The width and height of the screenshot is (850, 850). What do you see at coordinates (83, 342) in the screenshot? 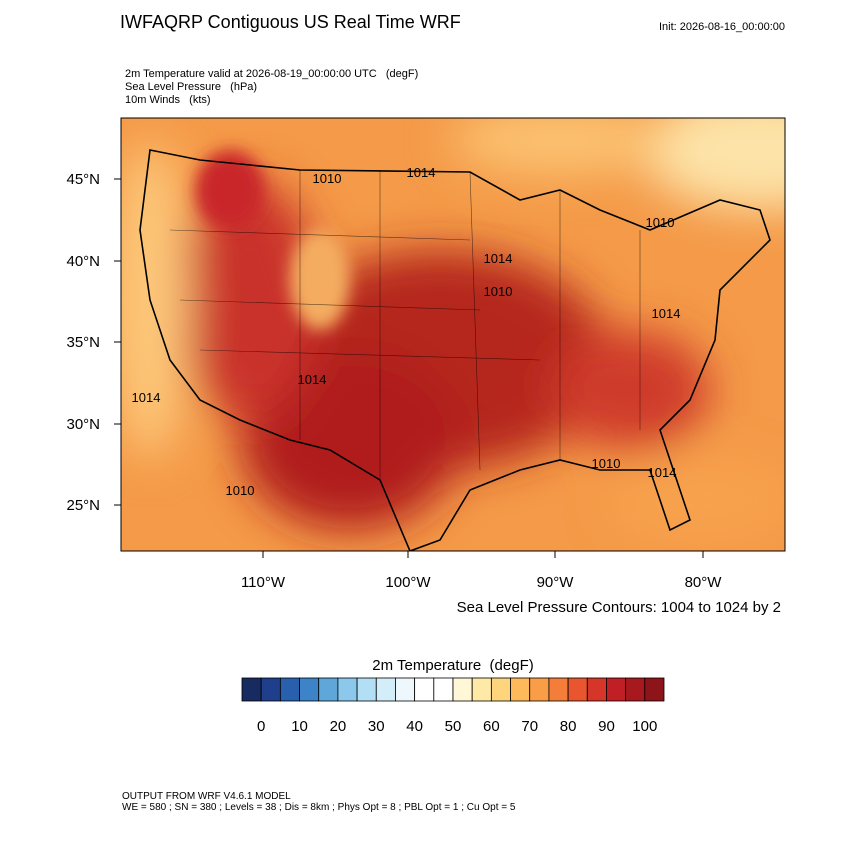
I see `lat-label: 35°N` at bounding box center [83, 342].